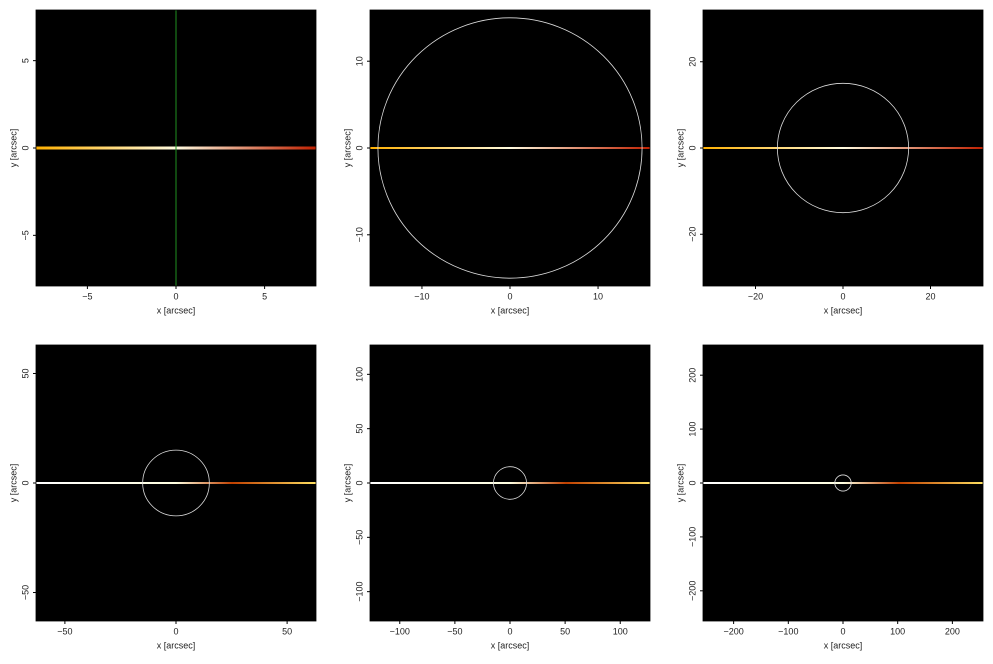  Describe the element at coordinates (25, 235) in the screenshot. I see `y-tick-label: −5` at that location.